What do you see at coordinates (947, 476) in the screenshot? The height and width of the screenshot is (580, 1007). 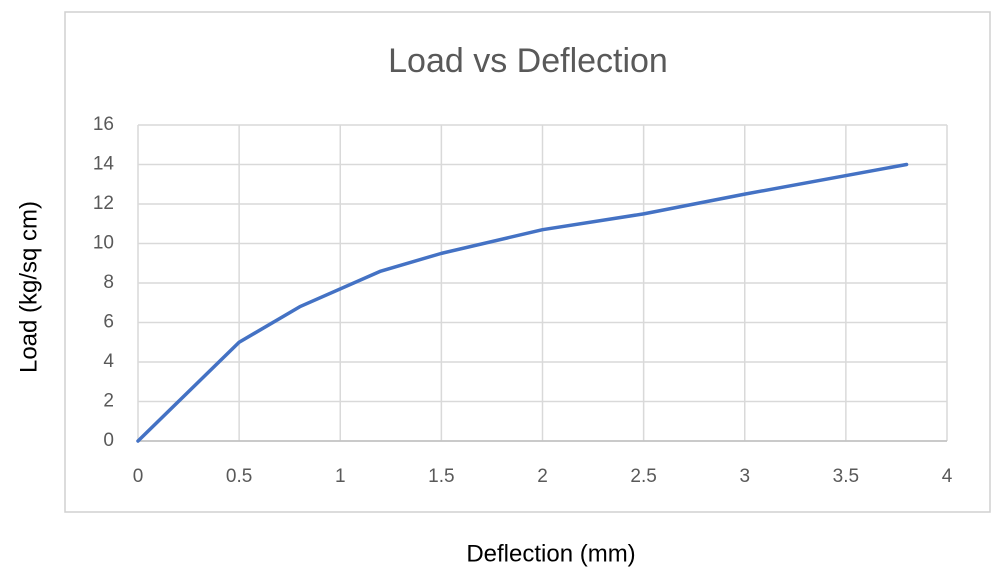 I see `x-tick-label: 4` at bounding box center [947, 476].